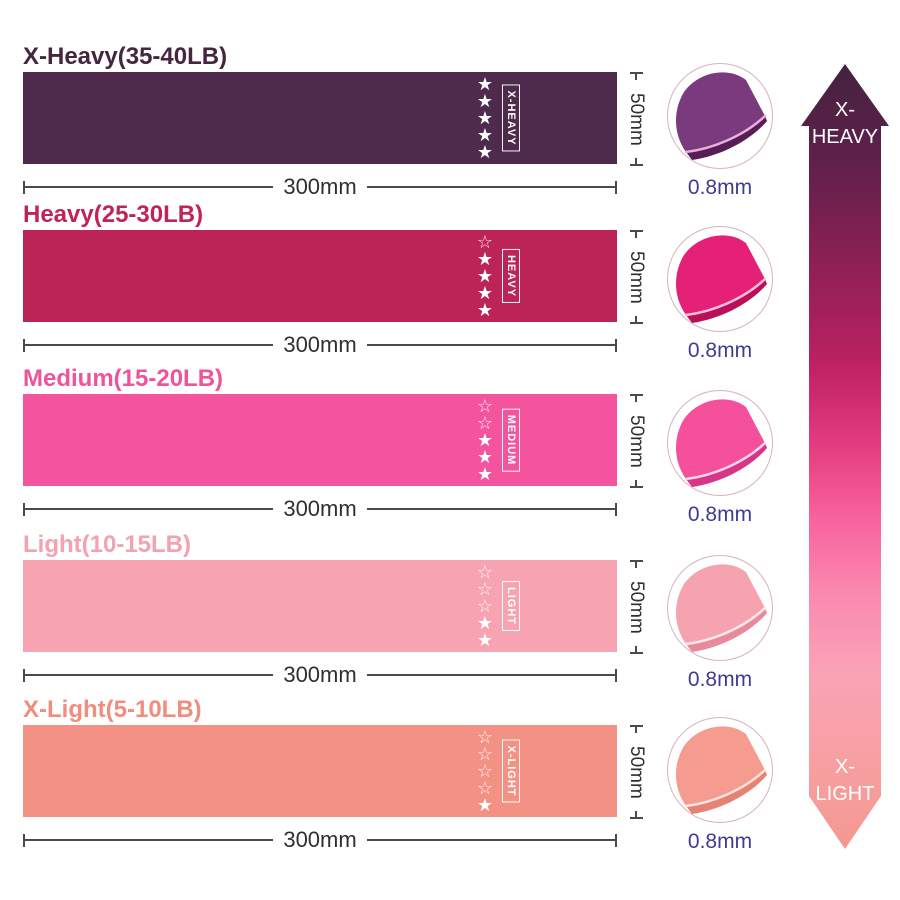  I want to click on scale-bottom-label: X- LIGHT, so click(845, 781).